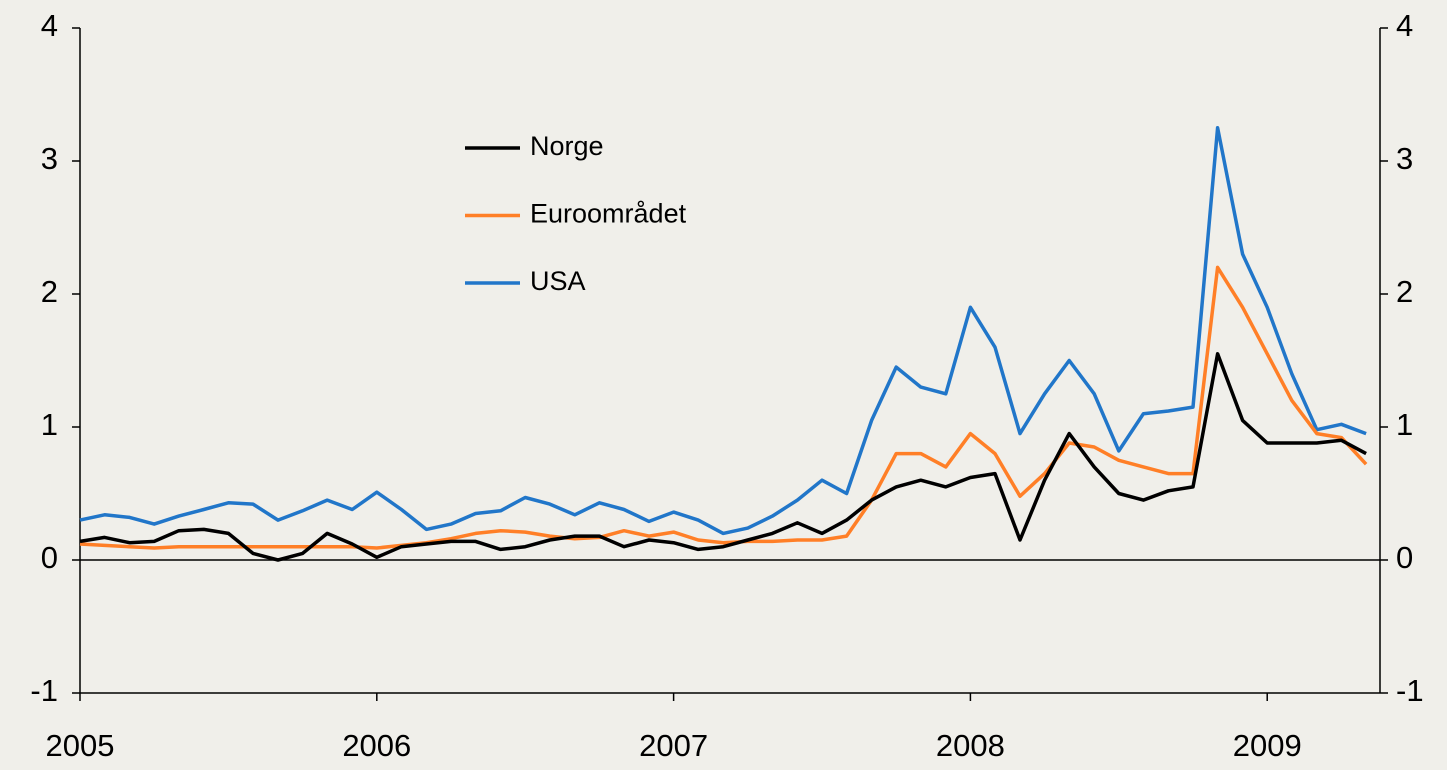 The image size is (1447, 770). Describe the element at coordinates (673, 745) in the screenshot. I see `x-tick-label: 2007` at that location.